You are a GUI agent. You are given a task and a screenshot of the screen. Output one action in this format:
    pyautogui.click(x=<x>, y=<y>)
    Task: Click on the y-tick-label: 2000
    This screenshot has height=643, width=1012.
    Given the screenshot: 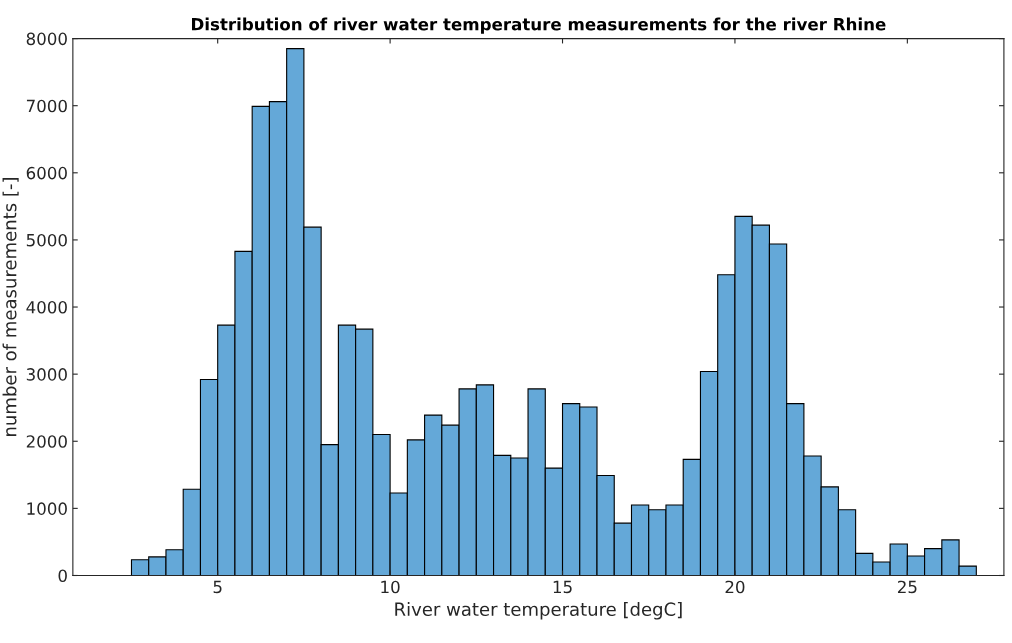 What is the action you would take?
    pyautogui.click(x=46, y=441)
    